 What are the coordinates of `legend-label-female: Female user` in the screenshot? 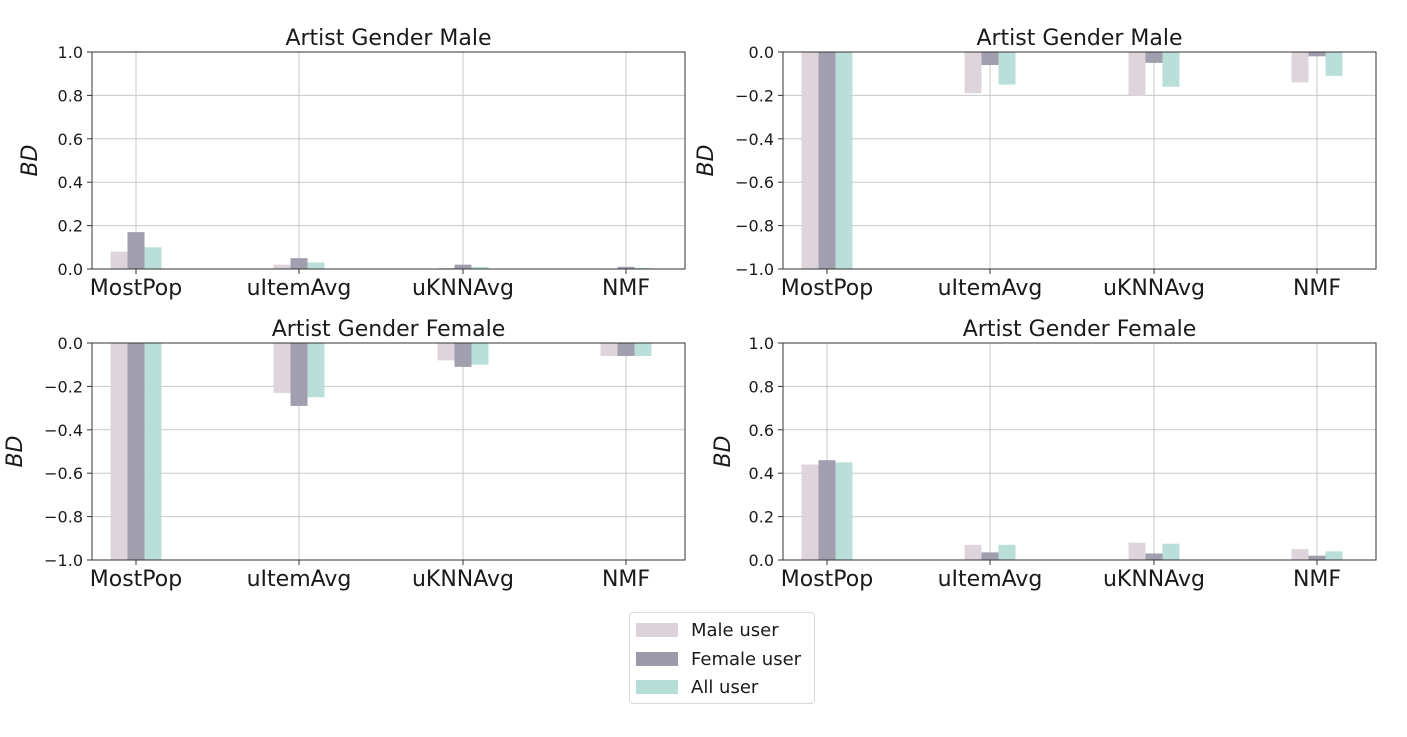 It's located at (746, 659).